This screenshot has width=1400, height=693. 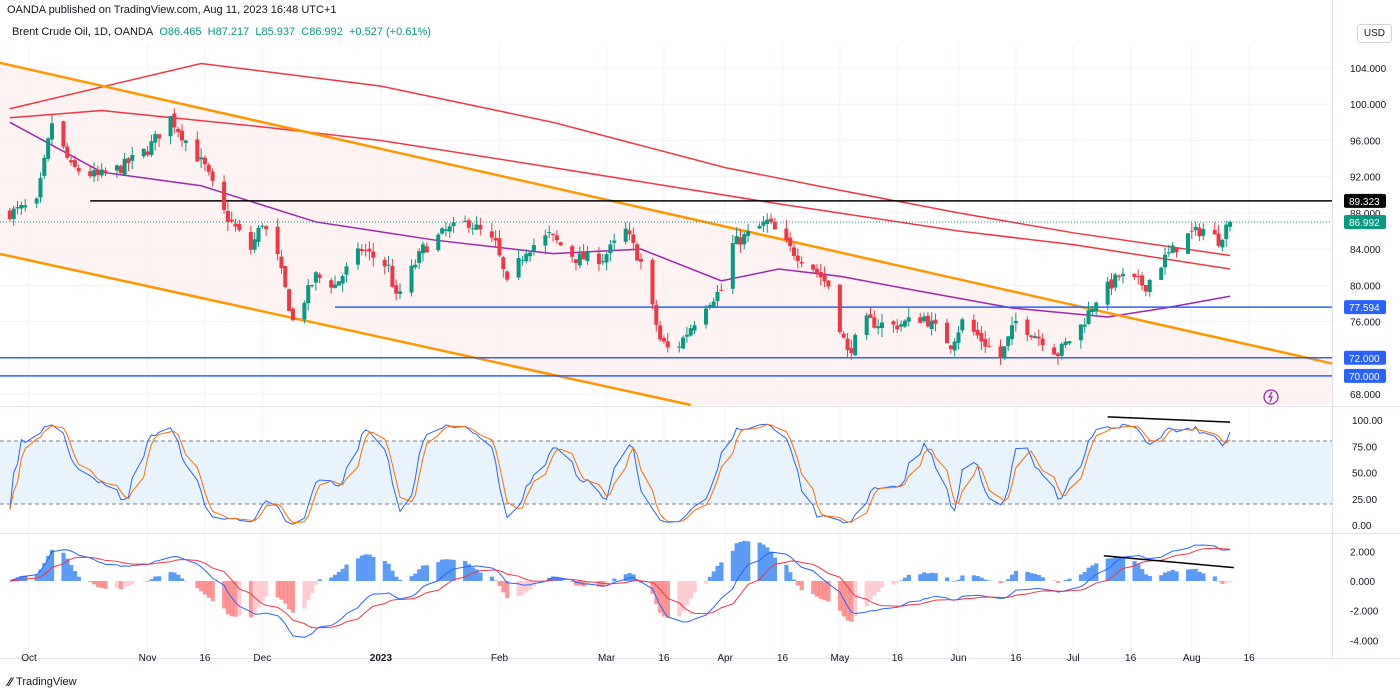 What do you see at coordinates (345, 329) in the screenshot?
I see `channel-lower-line` at bounding box center [345, 329].